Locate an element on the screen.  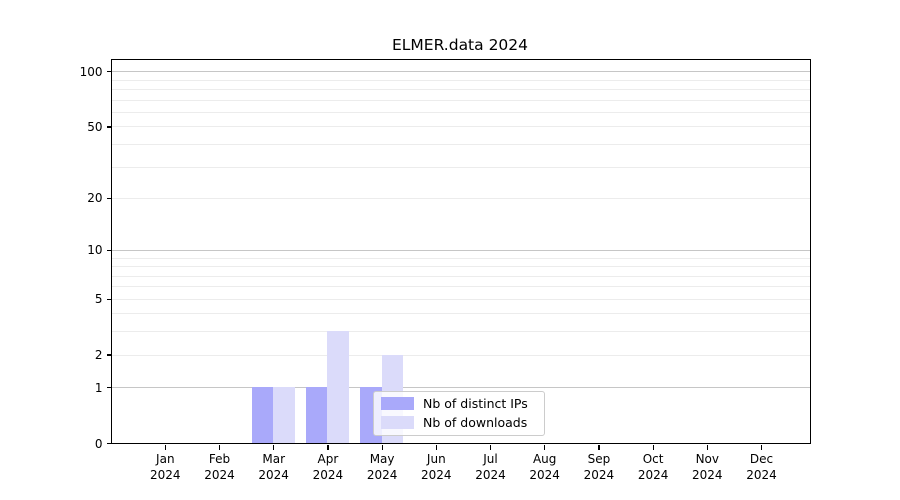
y-tick-label: 0 is located at coordinates (98, 443).